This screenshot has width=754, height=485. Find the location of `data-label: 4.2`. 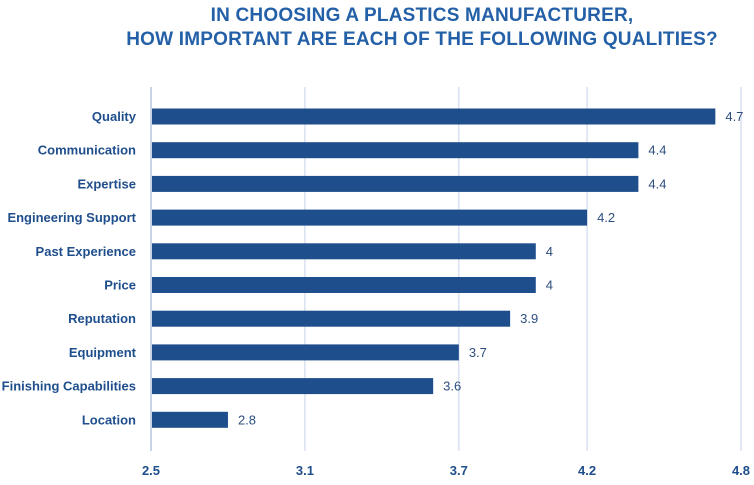

data-label: 4.2 is located at coordinates (606, 217).